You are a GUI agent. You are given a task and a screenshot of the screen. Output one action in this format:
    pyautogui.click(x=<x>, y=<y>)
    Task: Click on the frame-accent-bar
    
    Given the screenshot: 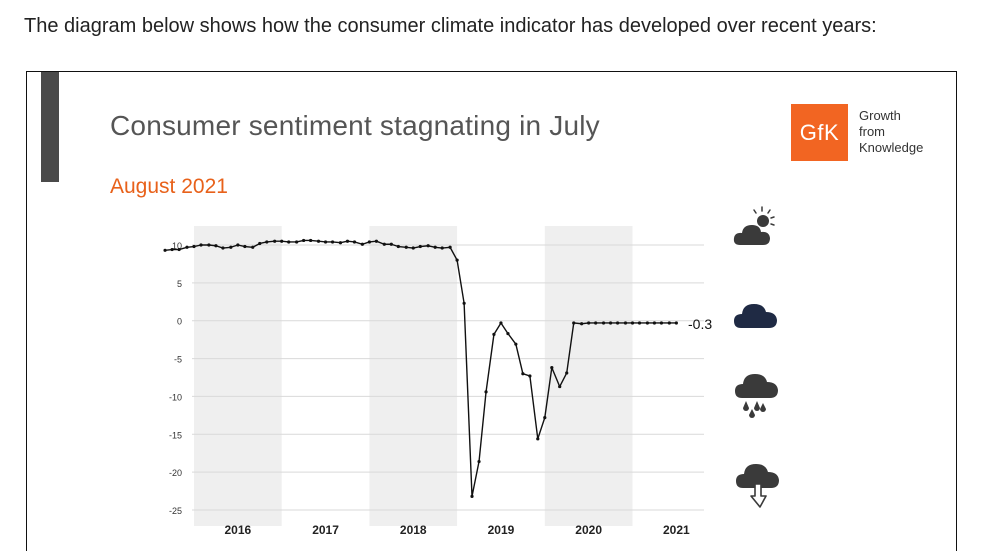 What is the action you would take?
    pyautogui.click(x=50, y=127)
    